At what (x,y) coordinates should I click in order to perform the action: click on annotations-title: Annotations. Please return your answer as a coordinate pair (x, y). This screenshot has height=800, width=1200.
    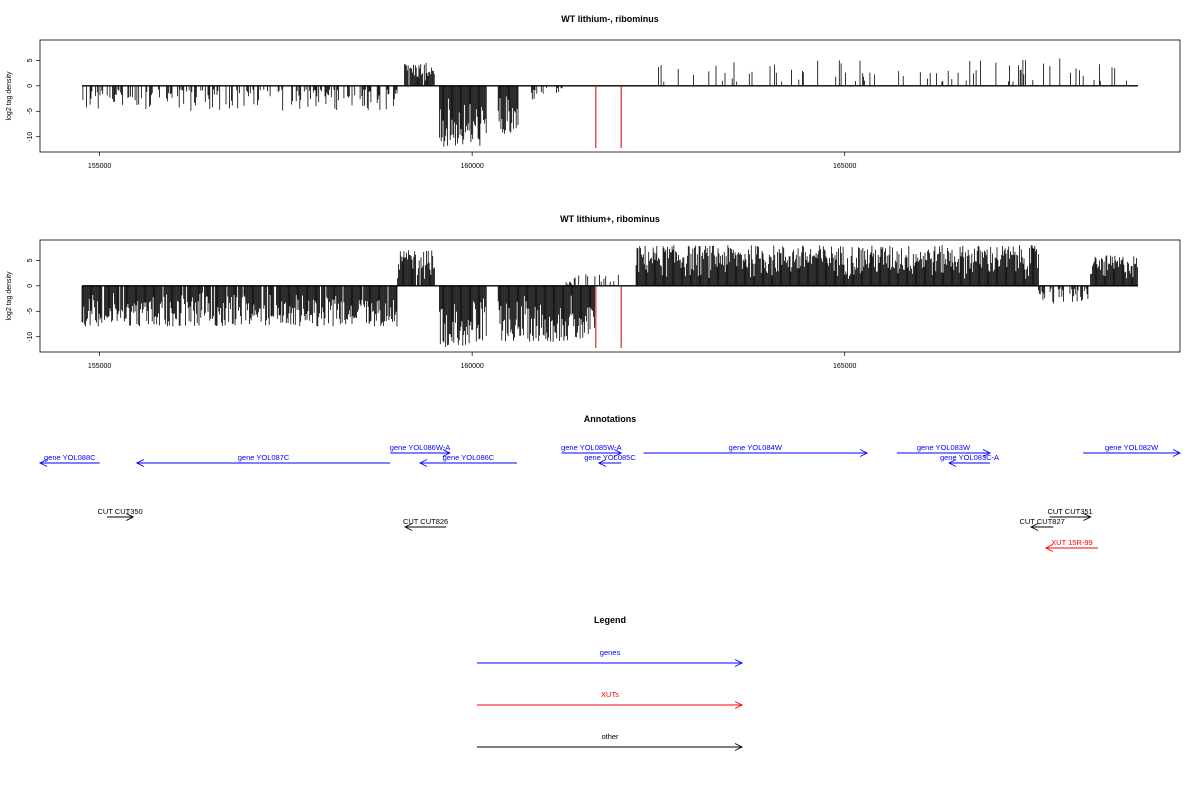
    Looking at the image, I should click on (610, 419).